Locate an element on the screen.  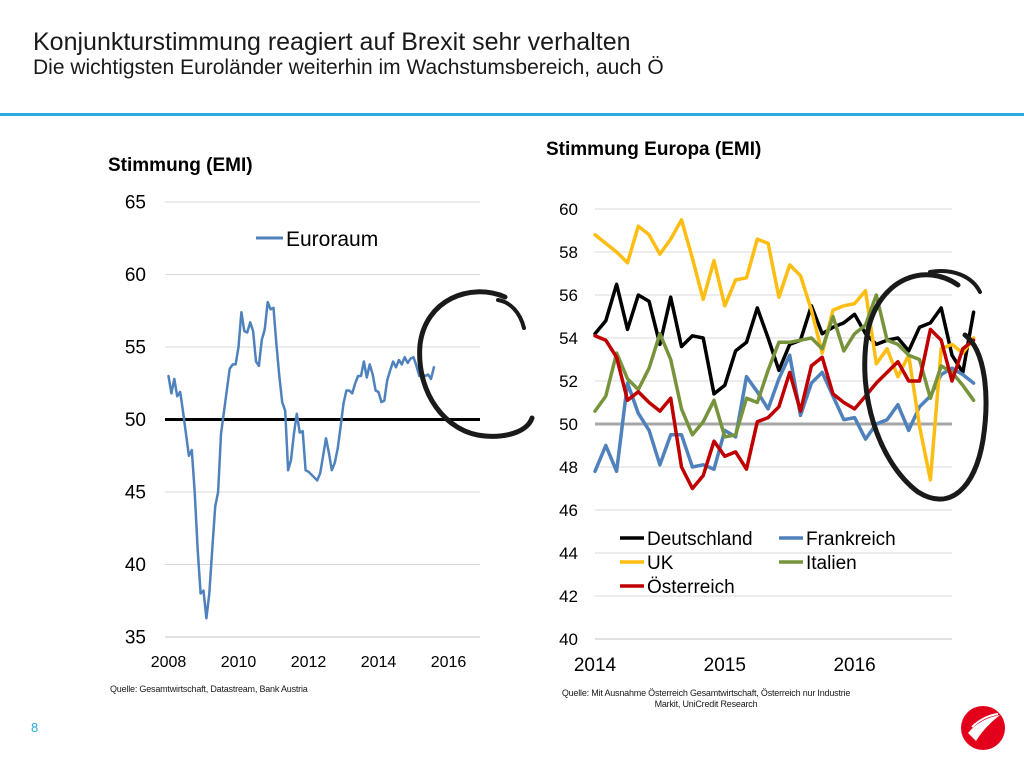
y-tick-label-58: 58 is located at coordinates (568, 252).